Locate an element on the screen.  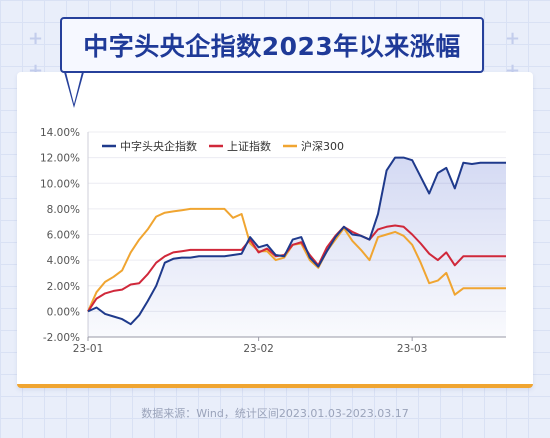
y-tick-label: 8.00% is located at coordinates (63, 210).